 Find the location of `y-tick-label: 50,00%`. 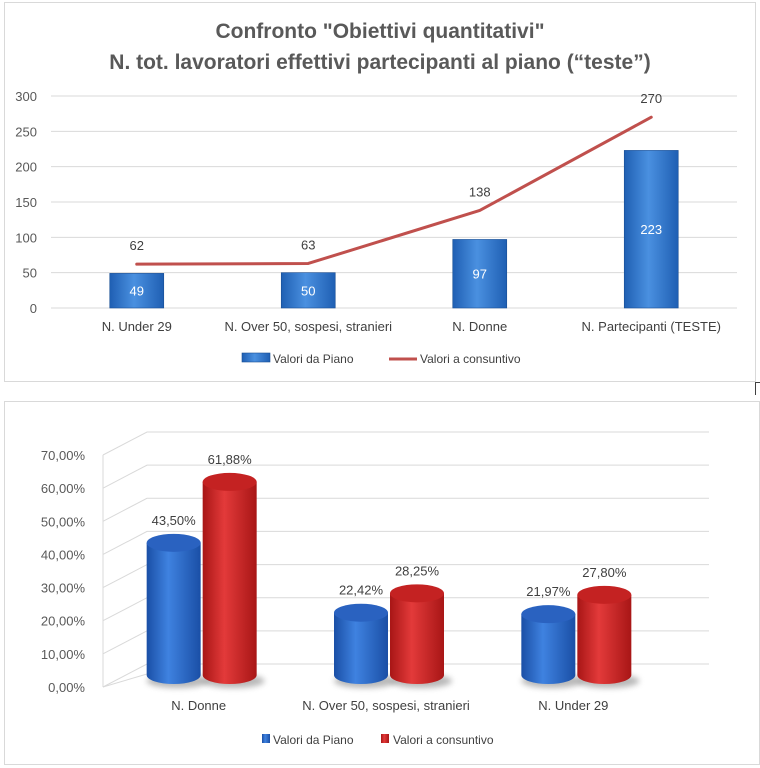

y-tick-label: 50,00% is located at coordinates (63, 521).